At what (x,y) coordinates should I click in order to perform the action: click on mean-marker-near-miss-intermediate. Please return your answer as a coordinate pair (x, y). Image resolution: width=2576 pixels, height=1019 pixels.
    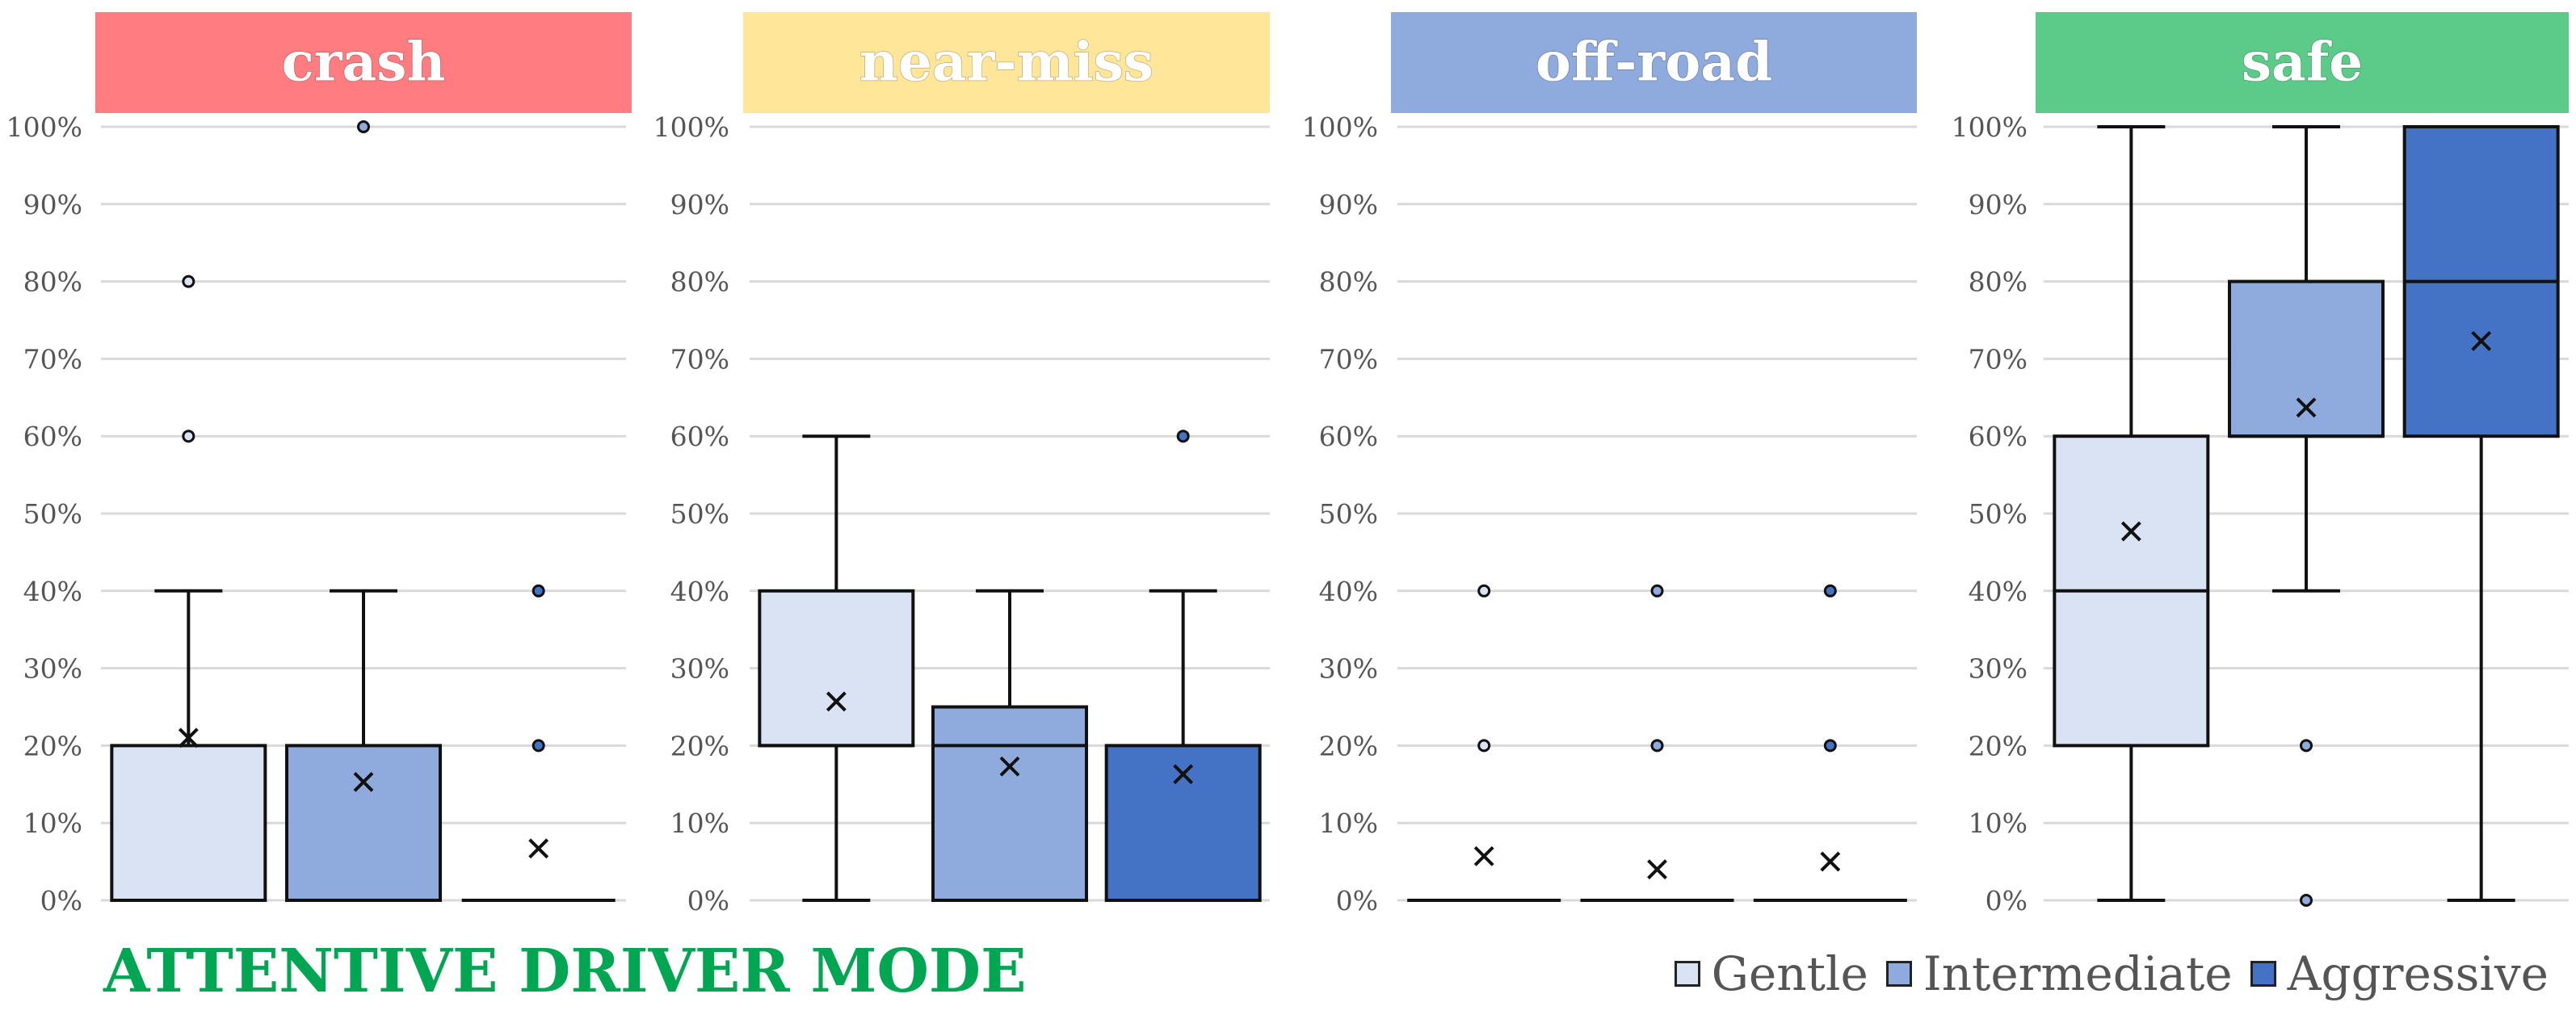
    Looking at the image, I should click on (1009, 766).